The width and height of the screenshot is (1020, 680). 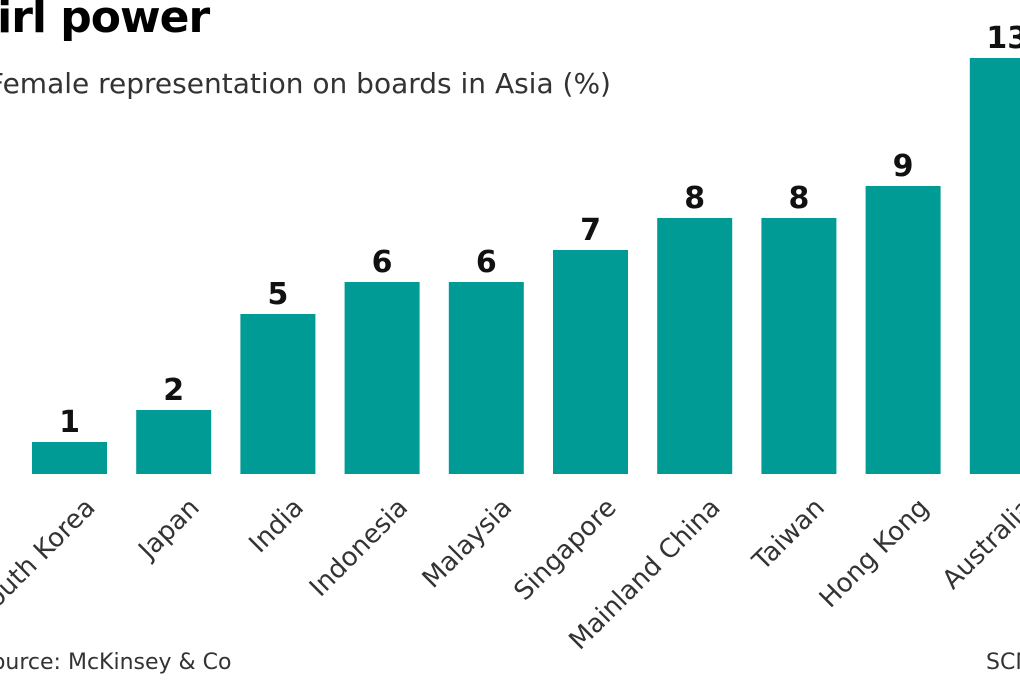 I want to click on bar-hong-kong, so click(x=903, y=330).